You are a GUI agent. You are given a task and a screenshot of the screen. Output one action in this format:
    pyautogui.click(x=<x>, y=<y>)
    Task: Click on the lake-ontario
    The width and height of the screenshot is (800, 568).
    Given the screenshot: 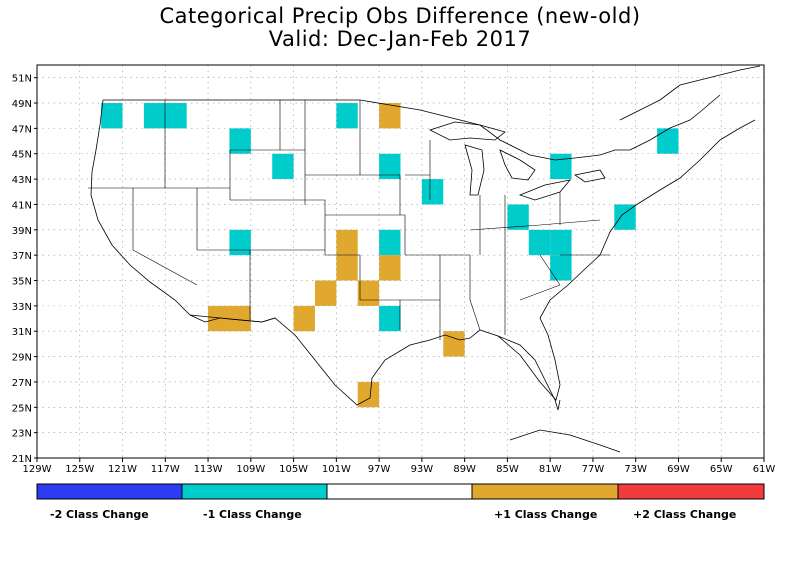 What is the action you would take?
    pyautogui.click(x=590, y=176)
    